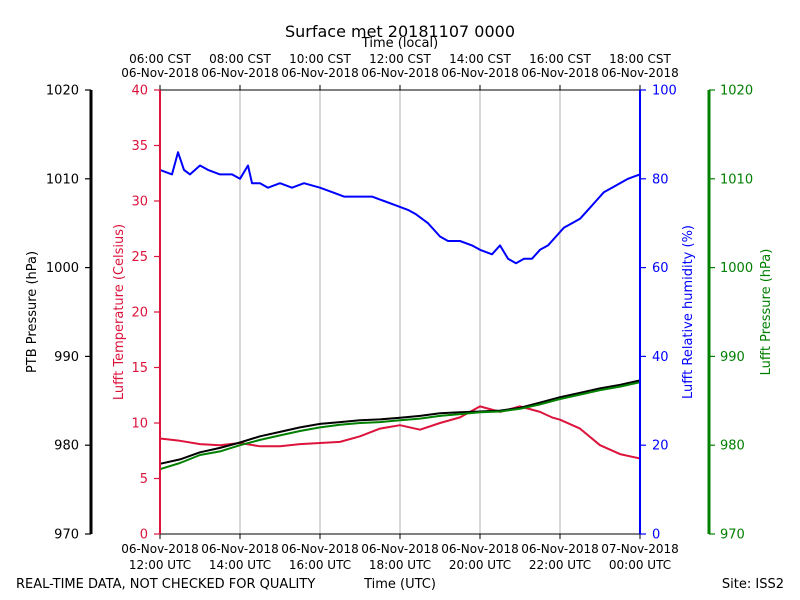  What do you see at coordinates (660, 446) in the screenshot?
I see `humidity-tick-label: 20` at bounding box center [660, 446].